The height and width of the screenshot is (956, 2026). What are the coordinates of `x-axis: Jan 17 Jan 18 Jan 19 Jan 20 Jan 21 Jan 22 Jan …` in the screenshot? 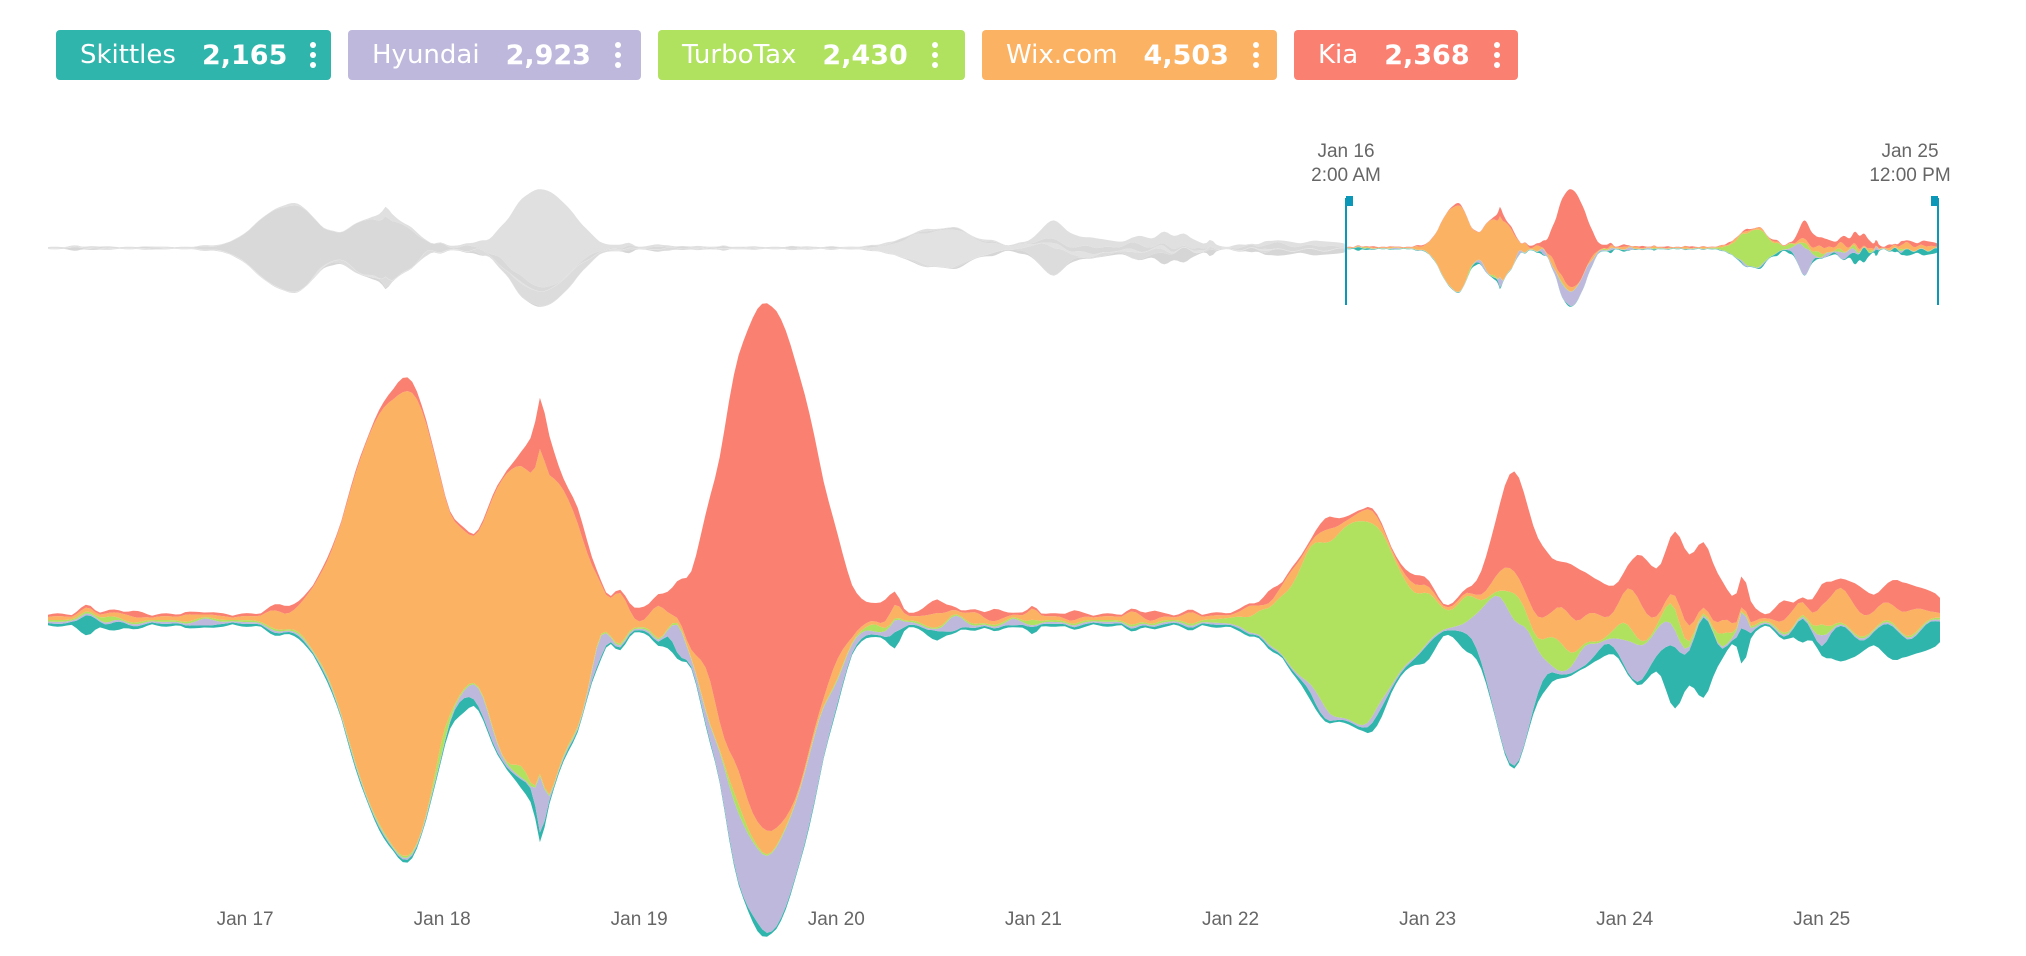 It's located at (1034, 919).